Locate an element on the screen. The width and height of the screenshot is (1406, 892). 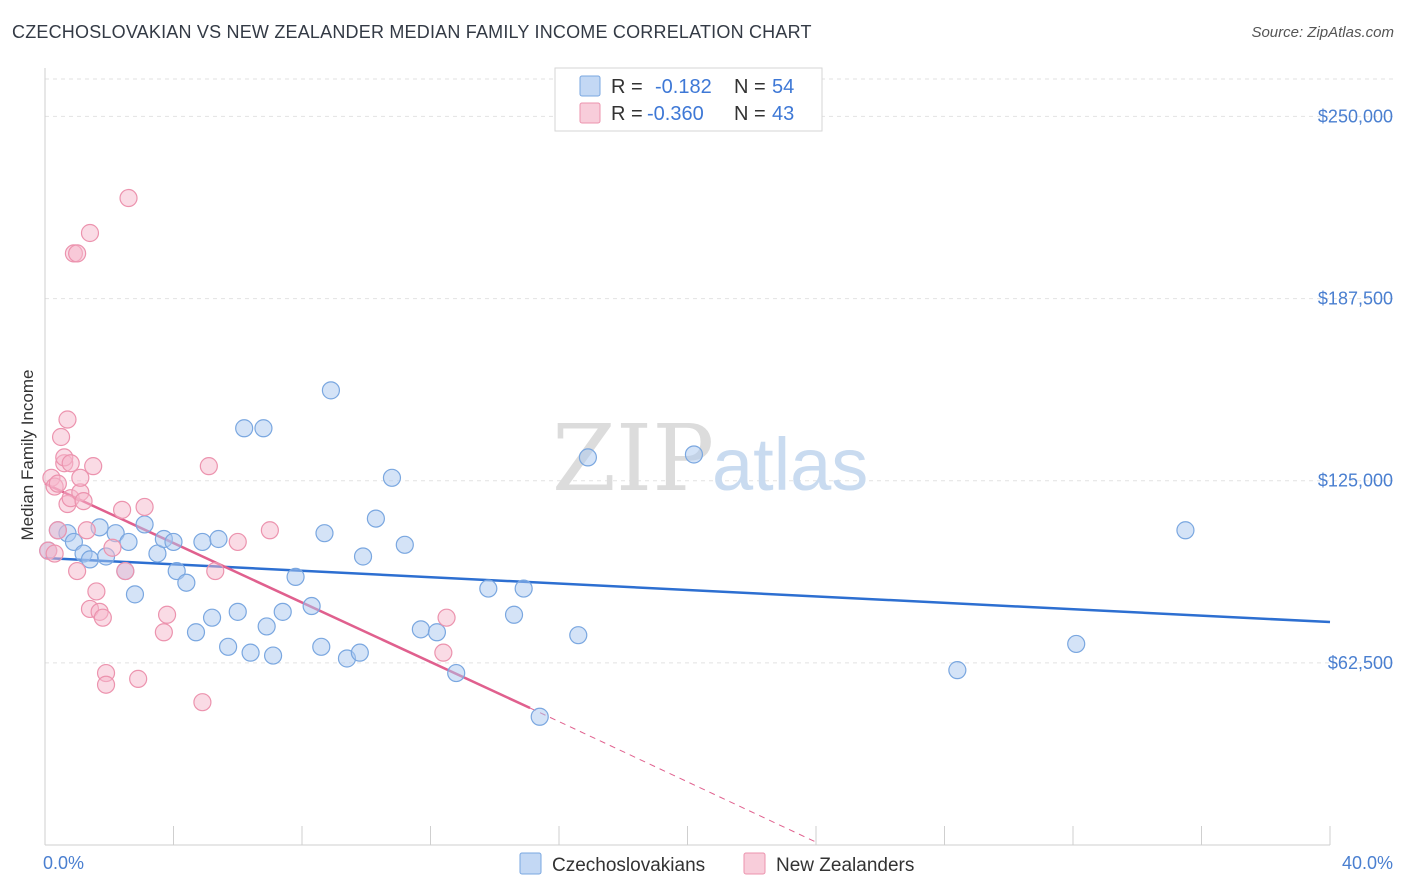
x-tick-labels: 0.0% 40.0% is located at coordinates (718, 863).